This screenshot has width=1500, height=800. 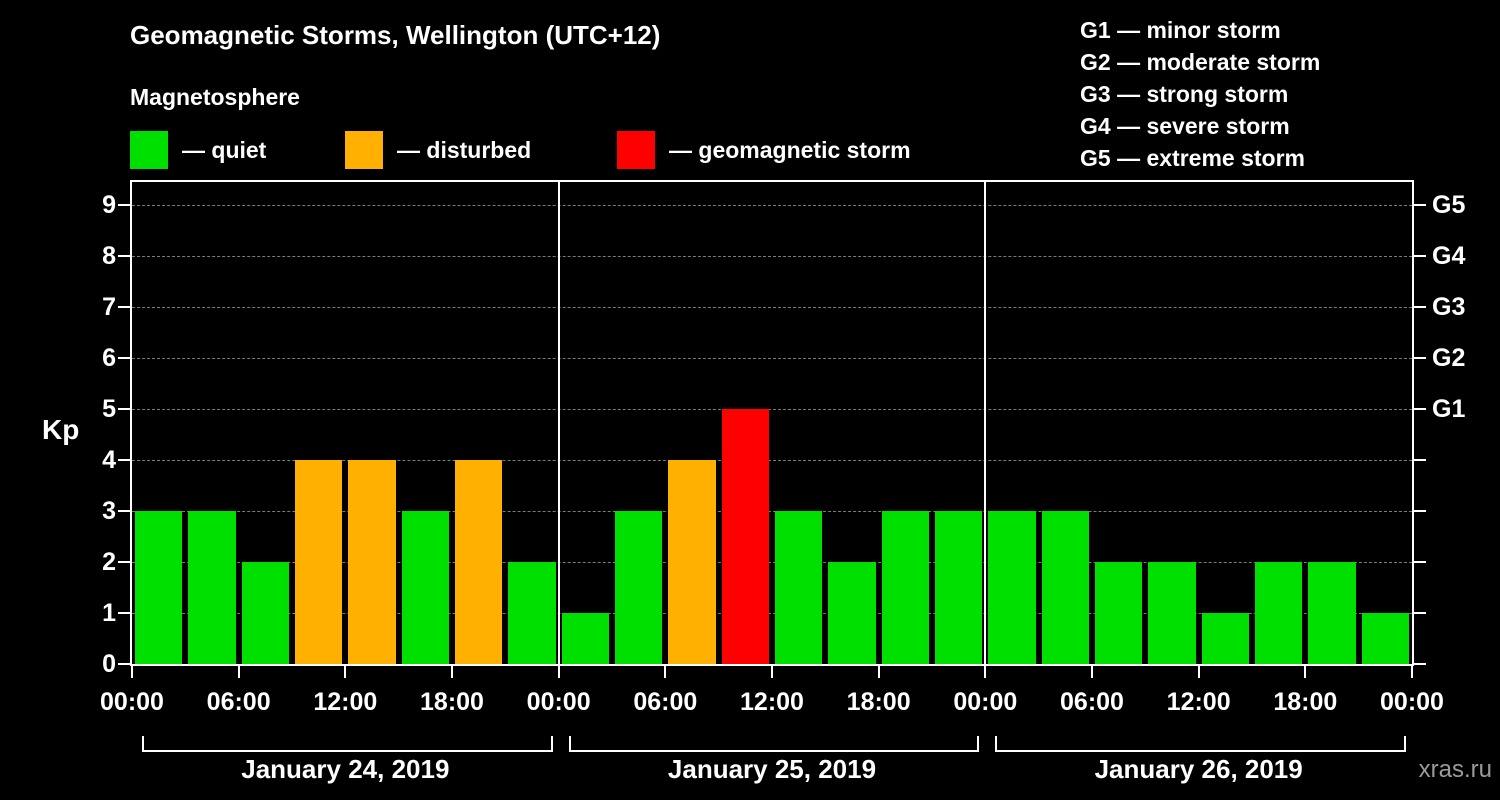 What do you see at coordinates (1455, 769) in the screenshot?
I see `watermark: xras.ru` at bounding box center [1455, 769].